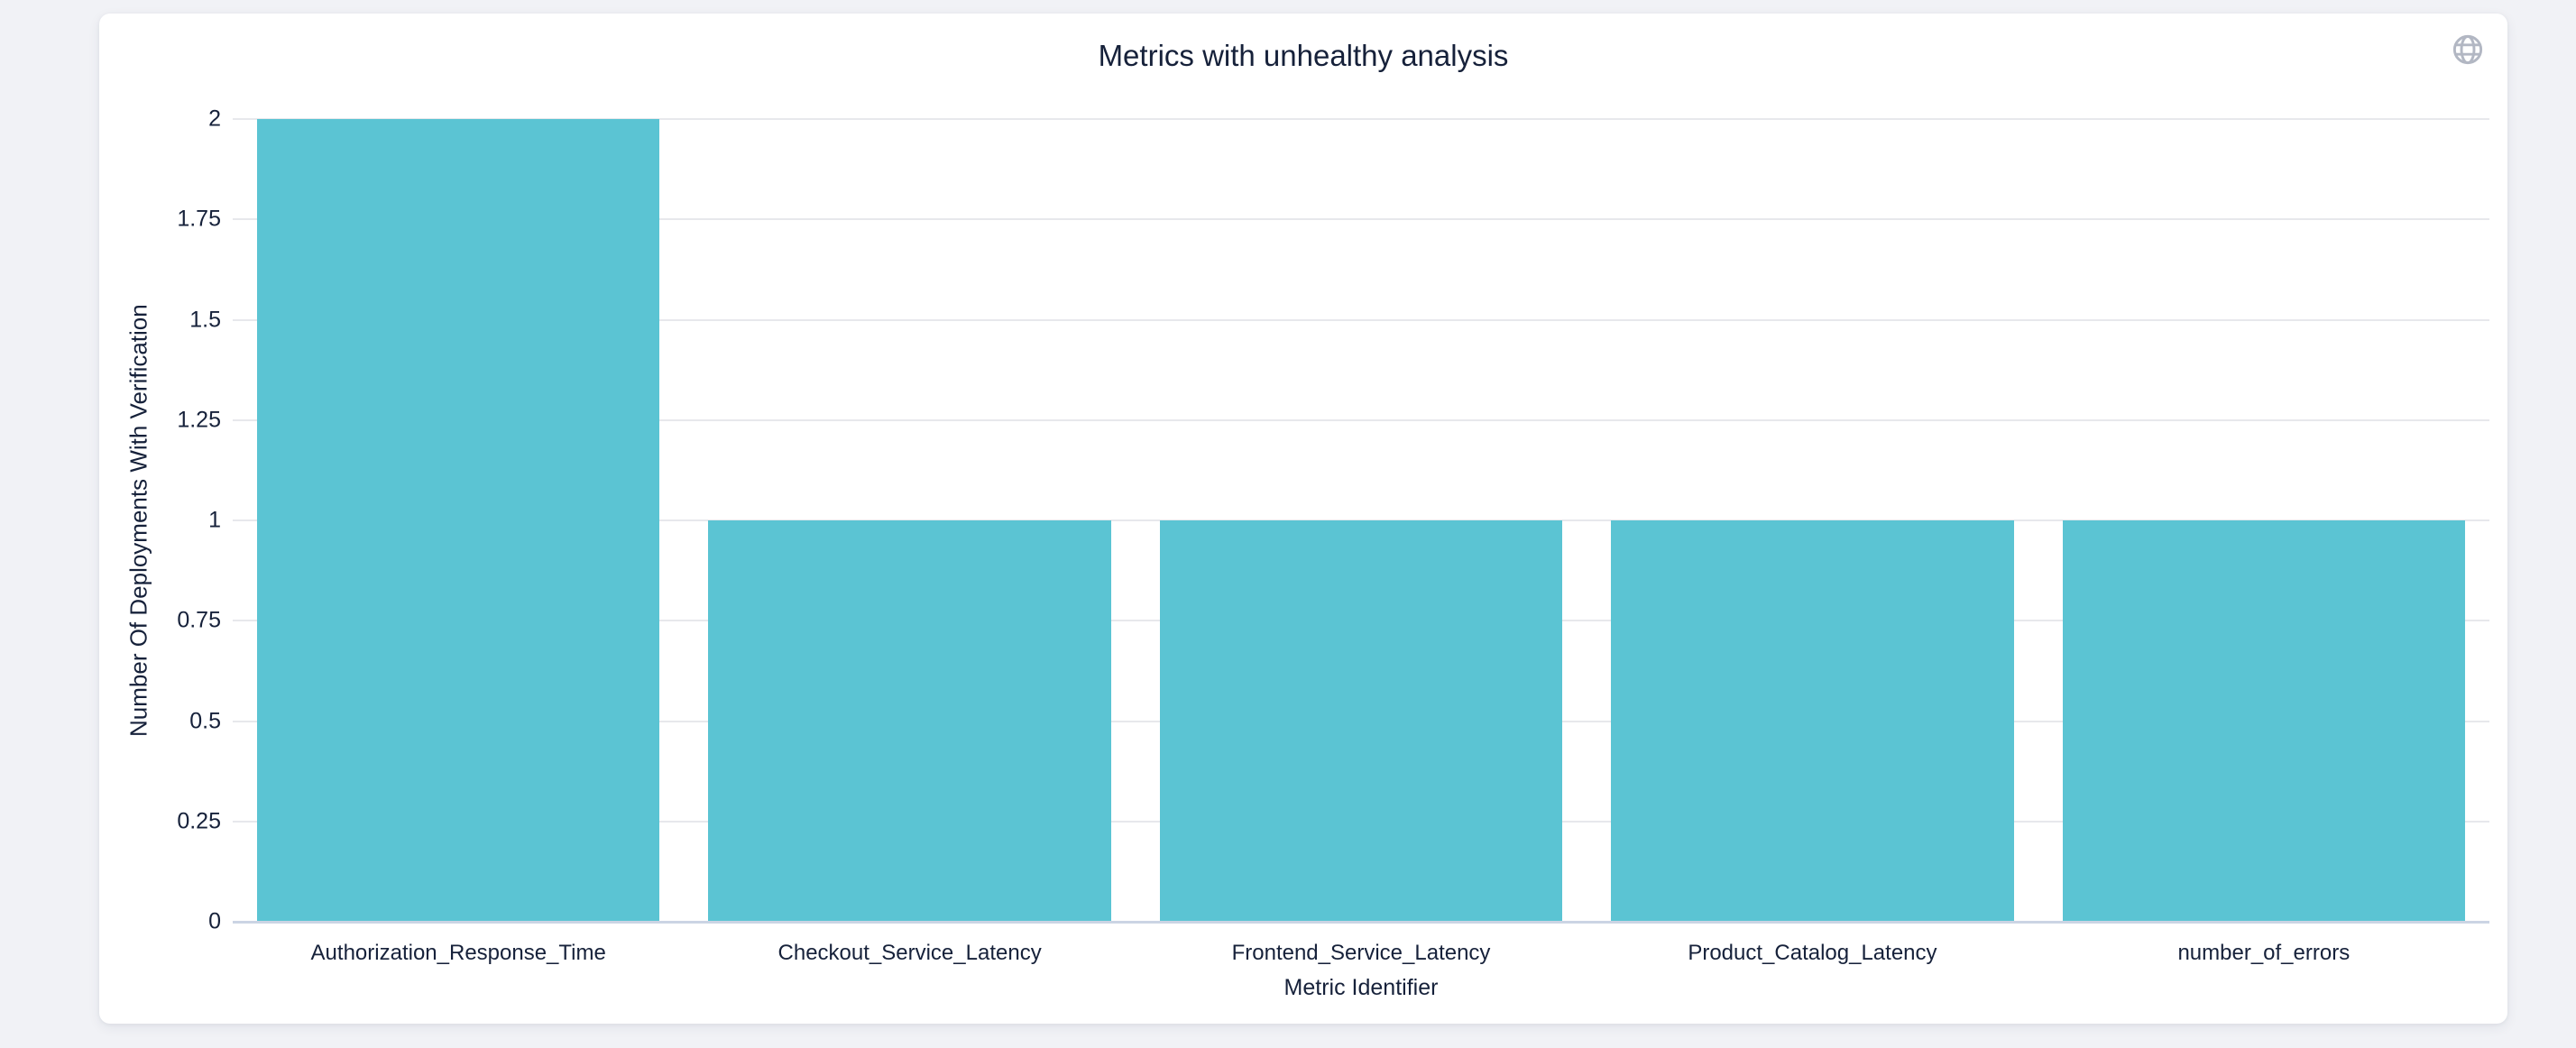 This screenshot has height=1048, width=2576. I want to click on x-tick-label: Frontend_Service_Latency, so click(1361, 953).